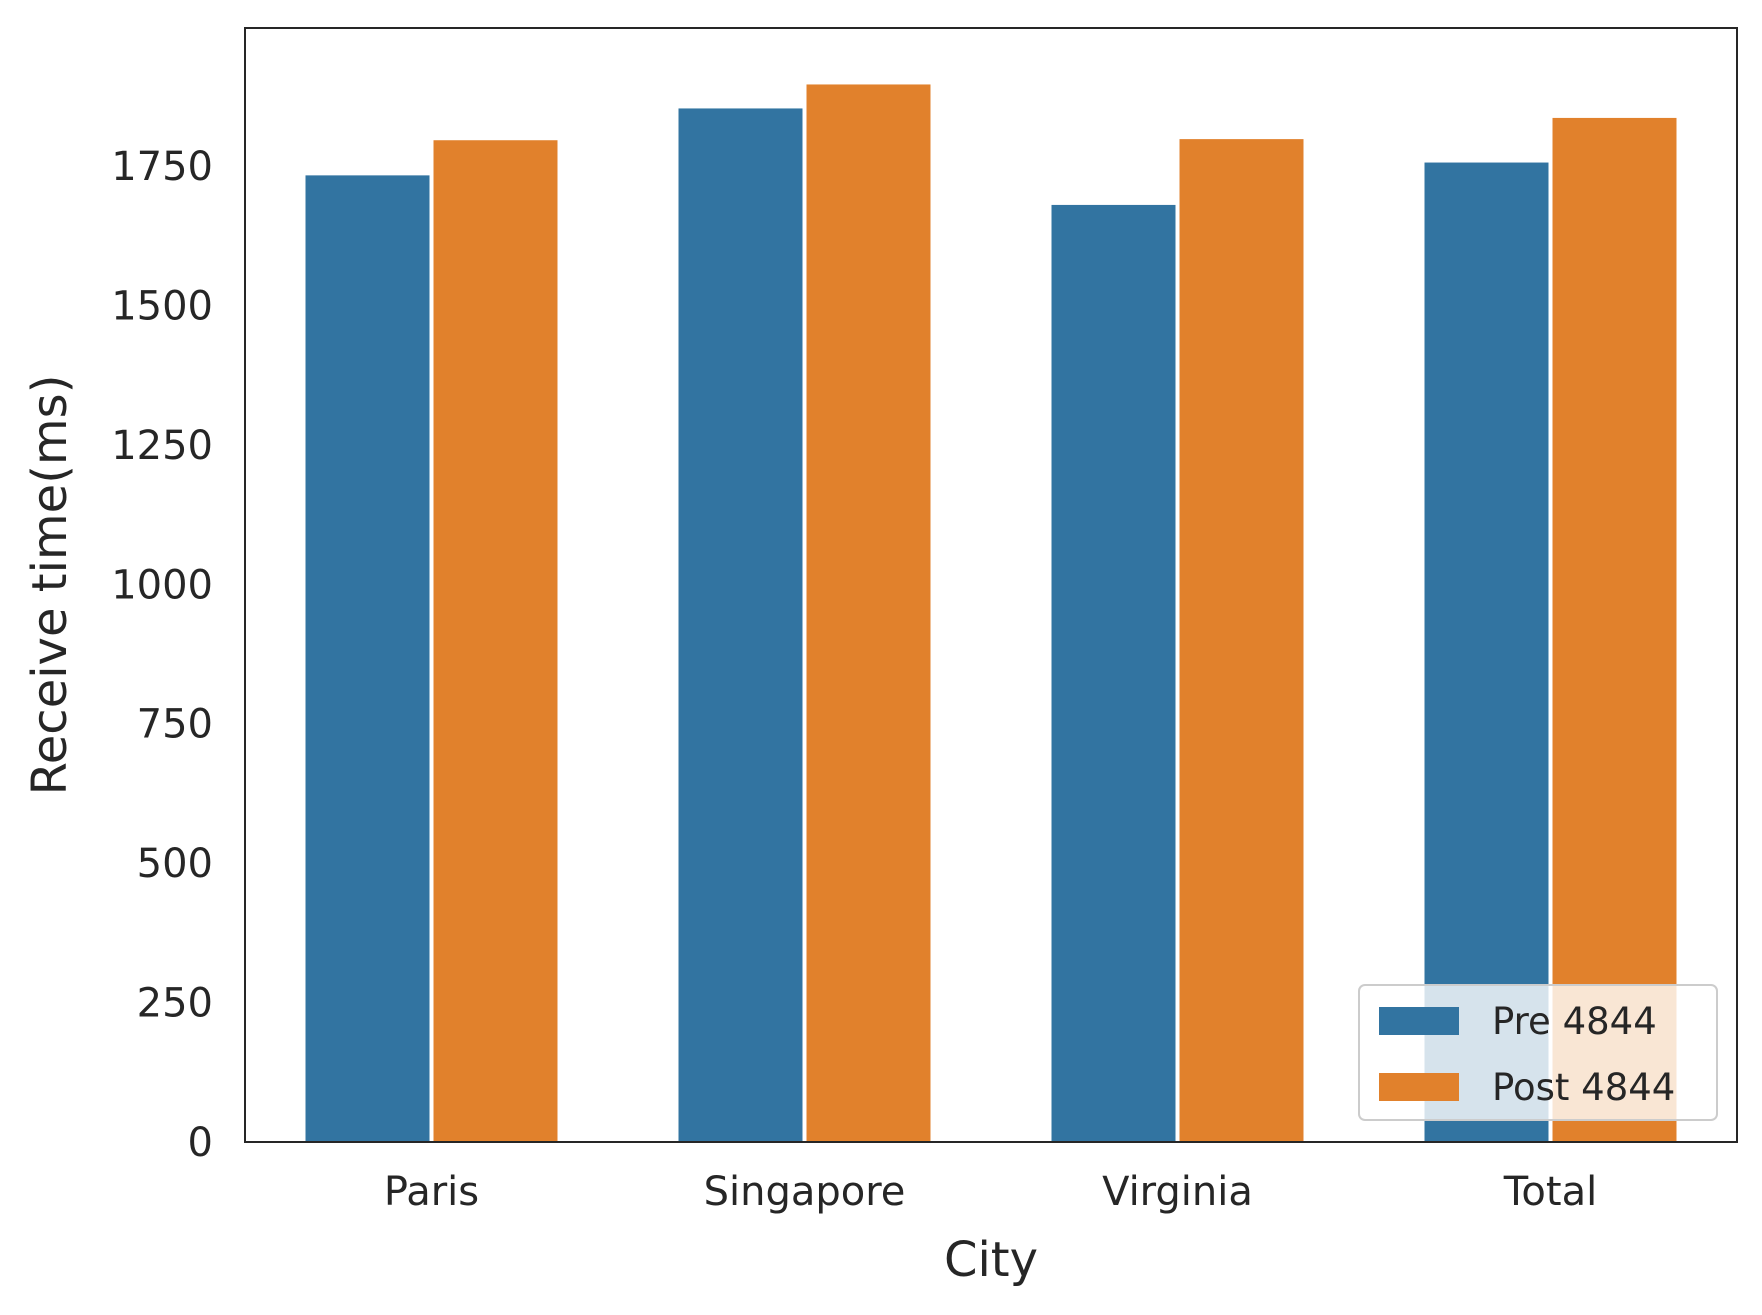 The width and height of the screenshot is (1762, 1315). Describe the element at coordinates (740, 625) in the screenshot. I see `bar-singapore-pre` at that location.